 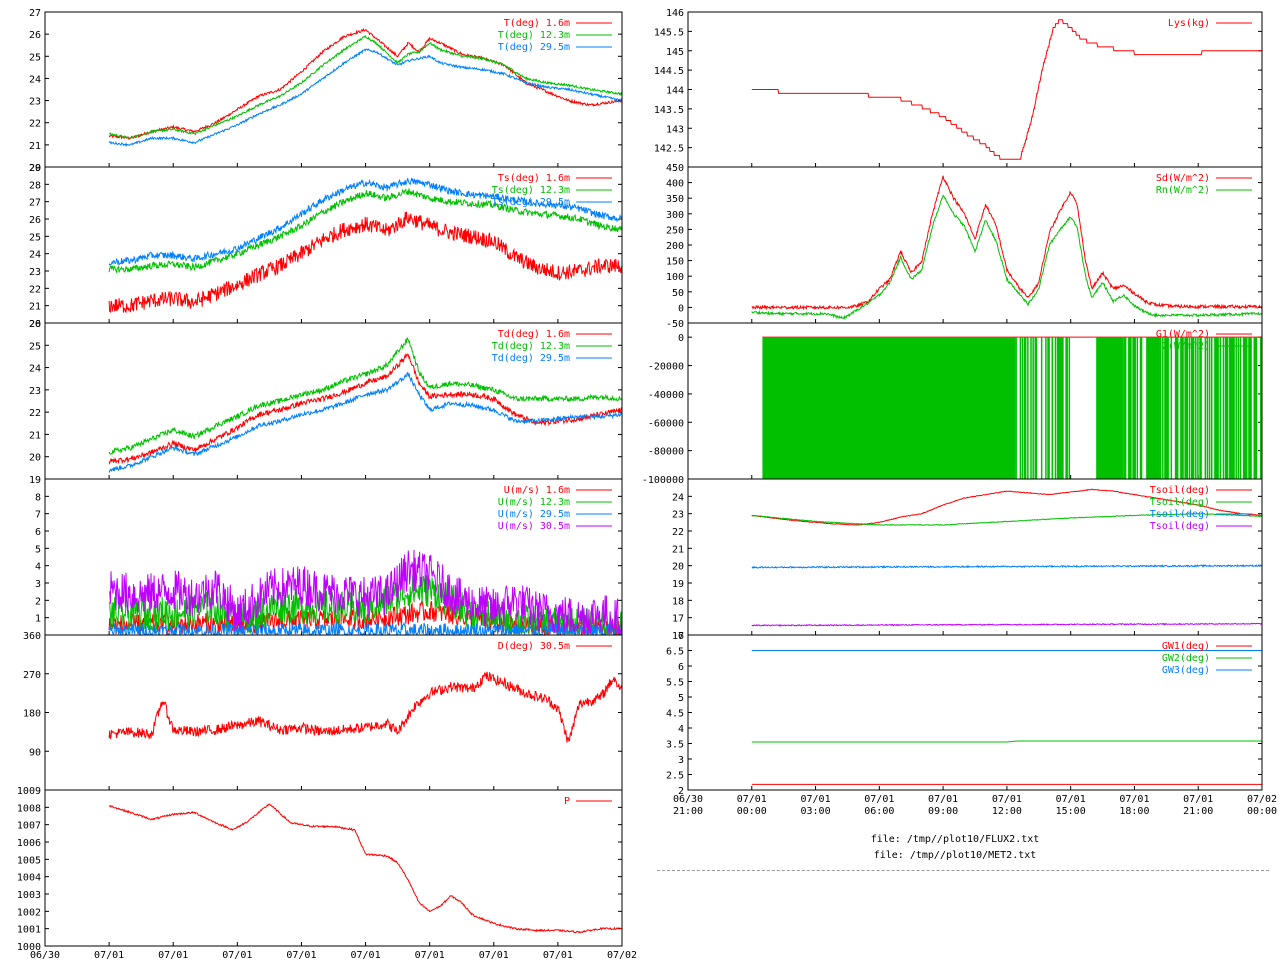 I want to click on y-tick-label: 17, so click(x=678, y=619).